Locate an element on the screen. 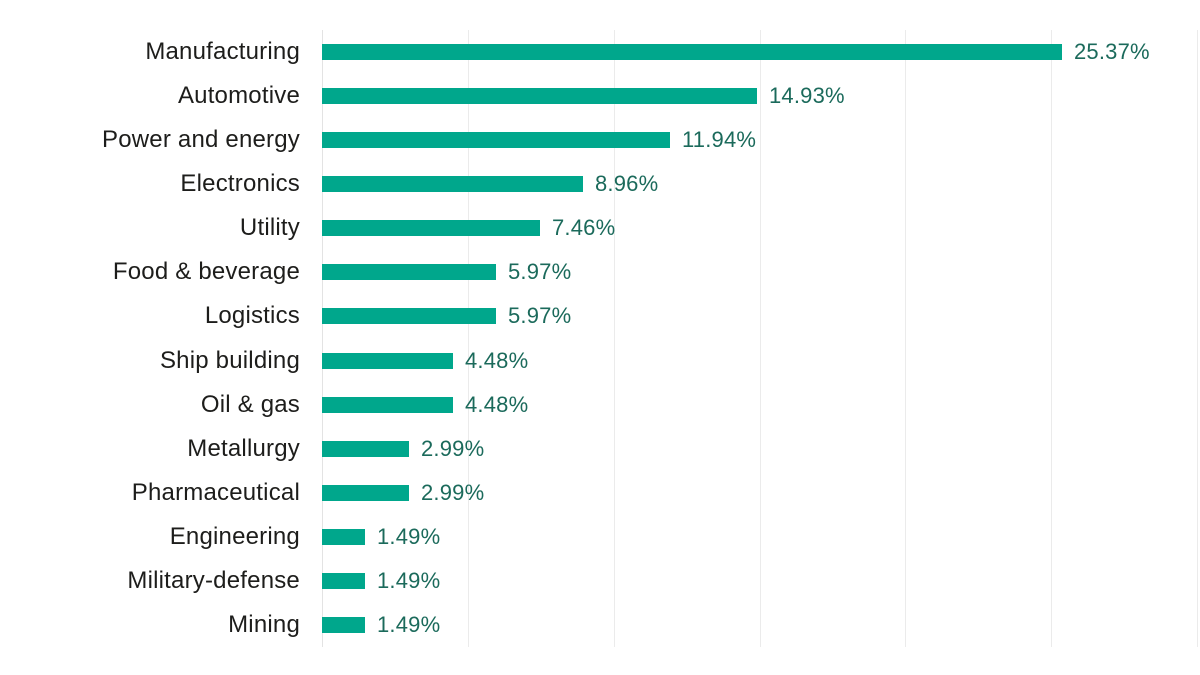 Image resolution: width=1200 pixels, height=675 pixels. value-label: 7.46% is located at coordinates (584, 228).